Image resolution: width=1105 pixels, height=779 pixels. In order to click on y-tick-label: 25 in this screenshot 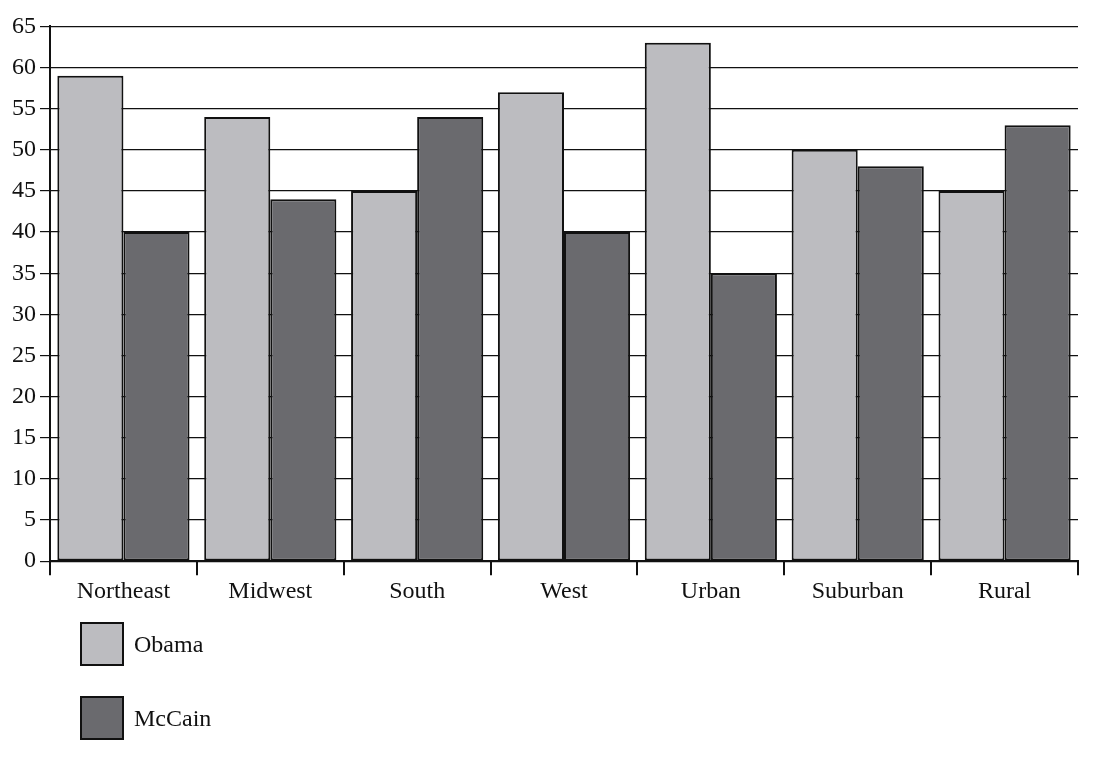, I will do `click(24, 353)`.